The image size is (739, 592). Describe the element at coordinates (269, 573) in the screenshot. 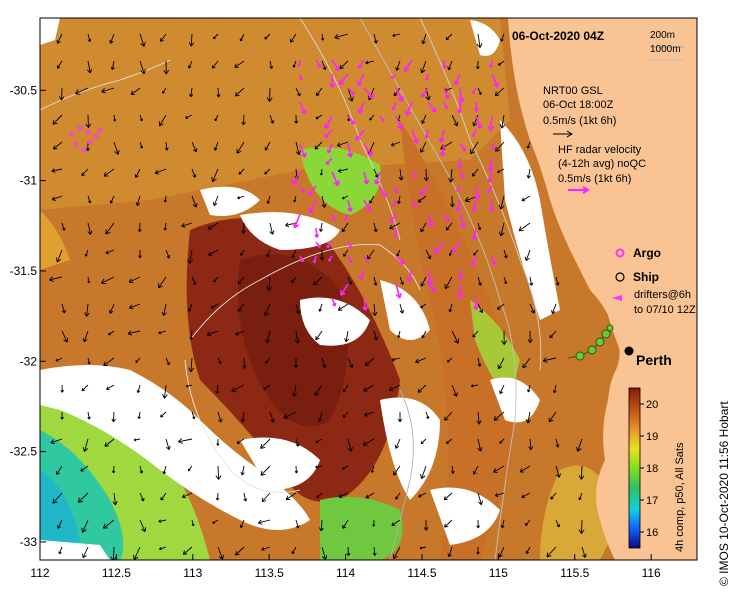

I see `x-tick-label: 113.5` at that location.